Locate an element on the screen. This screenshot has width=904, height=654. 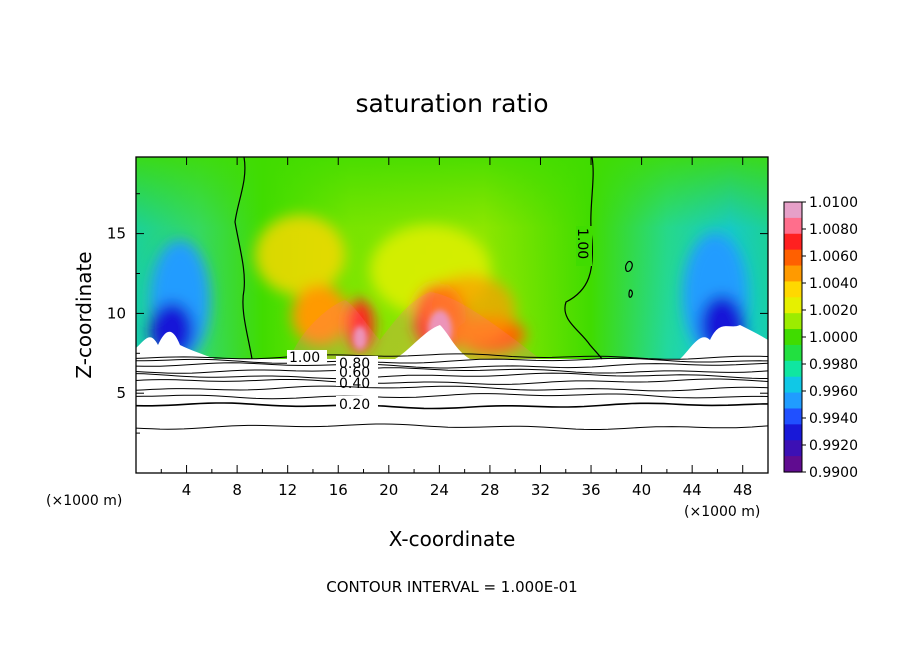
y-tick-label: 10 is located at coordinates (116, 313).